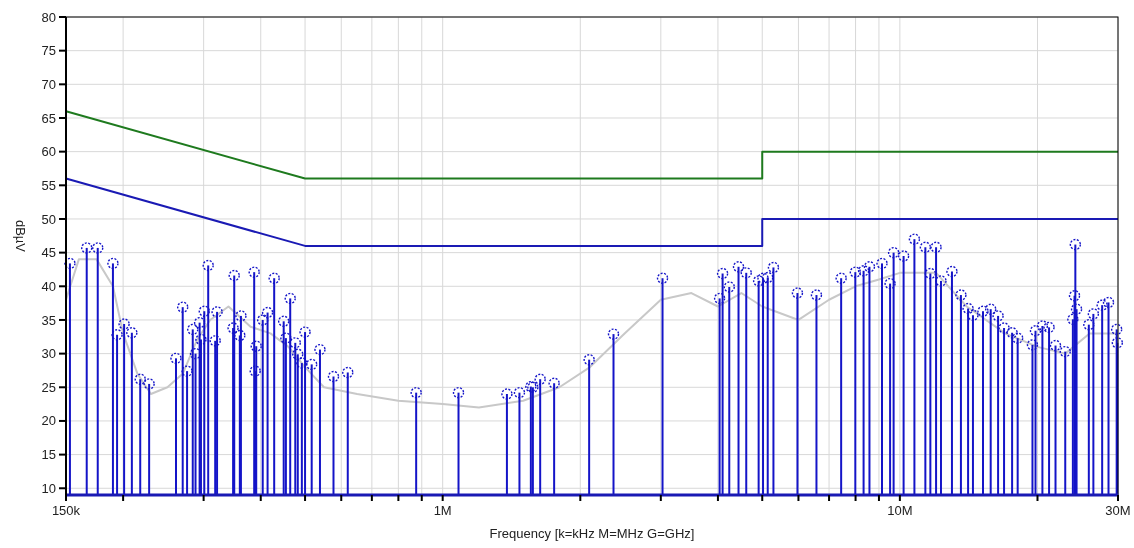  Describe the element at coordinates (20, 236) in the screenshot. I see `y-axis-title: dBµV` at that location.